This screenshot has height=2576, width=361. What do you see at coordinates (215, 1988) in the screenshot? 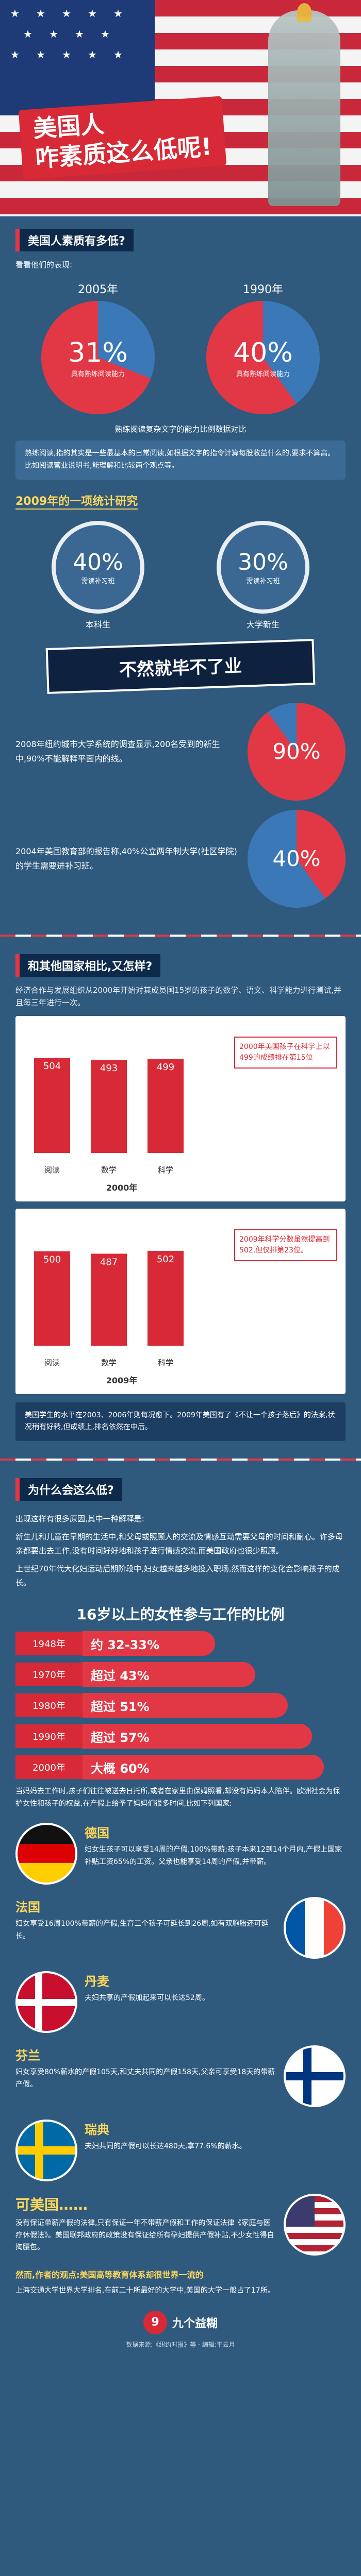
I see `country-body: 丹麦 夫妇共享的产假加起来可以长达52周。` at bounding box center [215, 1988].